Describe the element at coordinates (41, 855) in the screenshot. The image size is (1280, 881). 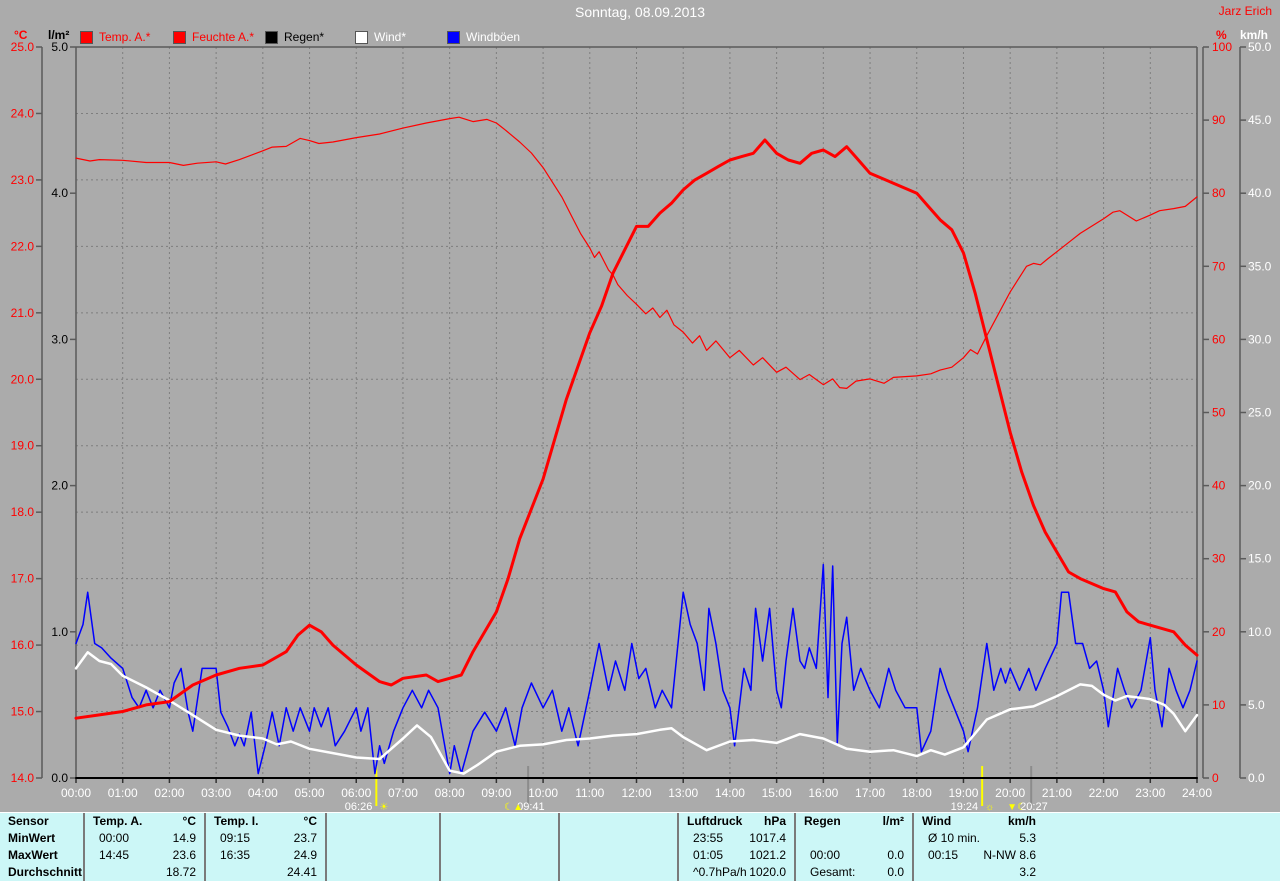
I see `table-row-label: MaxWert` at that location.